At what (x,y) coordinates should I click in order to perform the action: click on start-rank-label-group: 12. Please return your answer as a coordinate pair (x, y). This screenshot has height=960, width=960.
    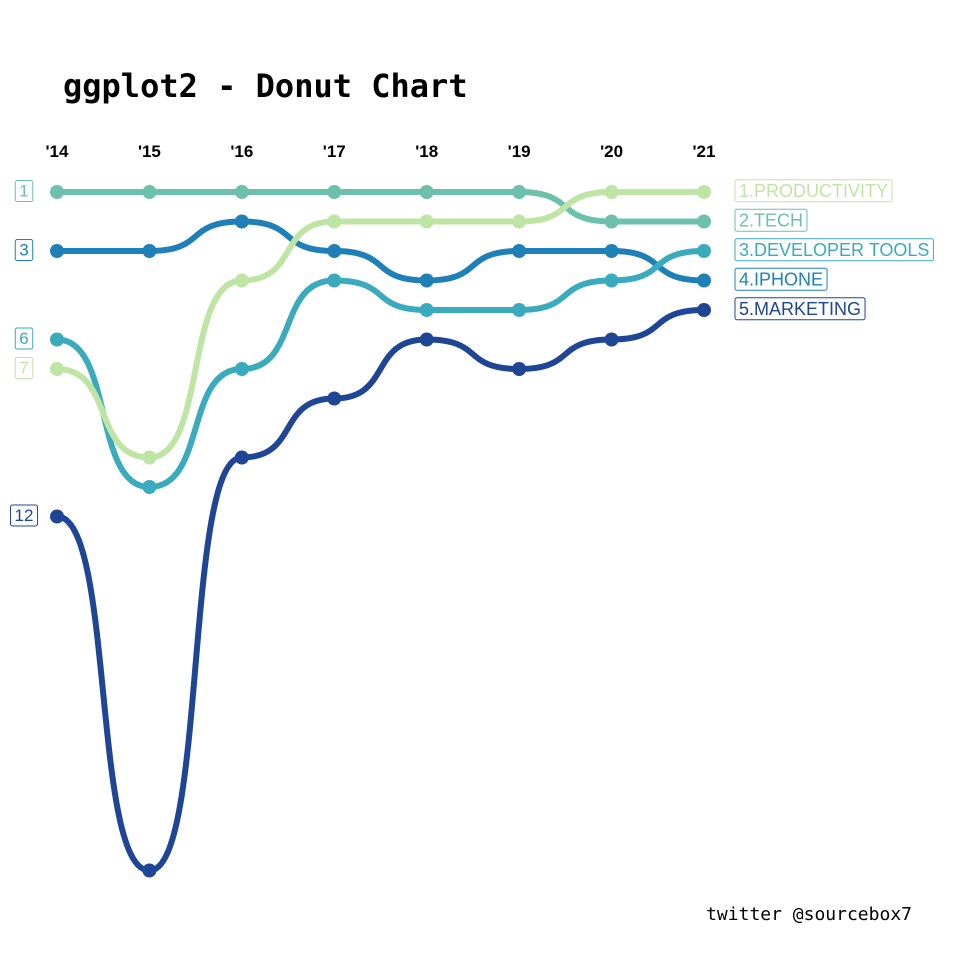
    Looking at the image, I should click on (24, 515).